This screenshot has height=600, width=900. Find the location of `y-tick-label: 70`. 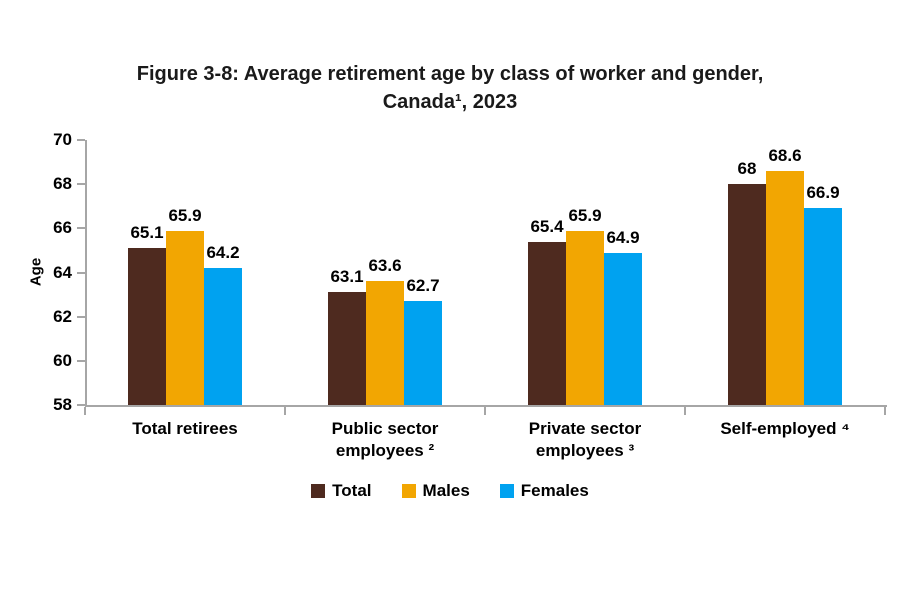

y-tick-label: 70 is located at coordinates (62, 139).